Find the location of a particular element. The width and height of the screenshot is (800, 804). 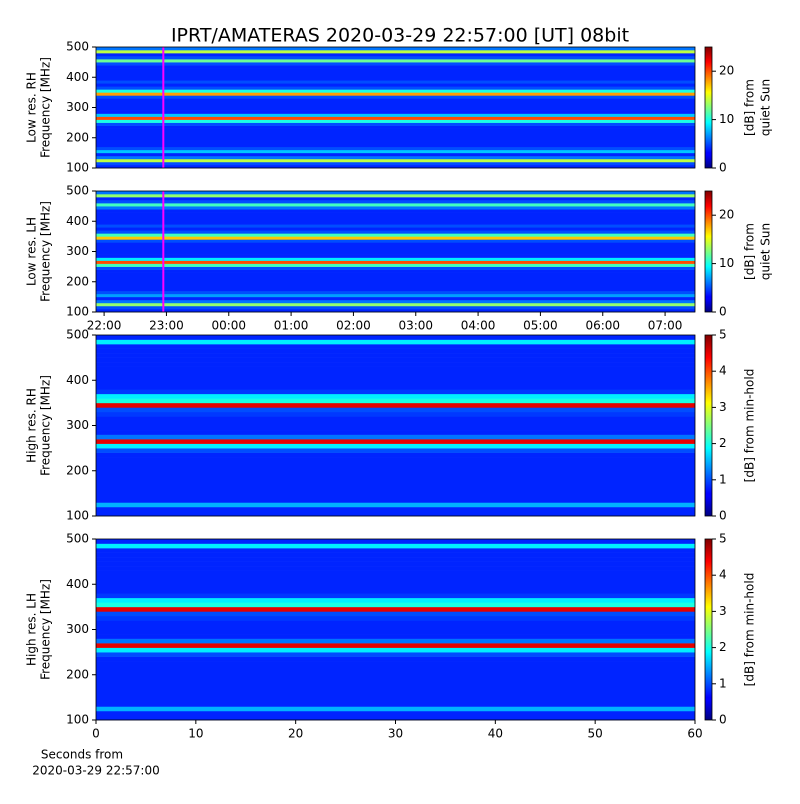

y-tick-label: 200 is located at coordinates (77, 281).